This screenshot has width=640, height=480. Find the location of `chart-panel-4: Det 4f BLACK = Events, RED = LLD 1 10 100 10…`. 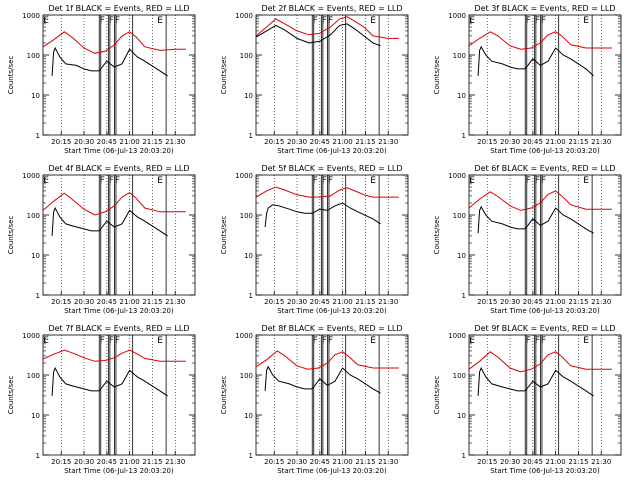

chart-panel-4: Det 4f BLACK = Events, RED = LLD 1 10 100 10… is located at coordinates (101, 239).